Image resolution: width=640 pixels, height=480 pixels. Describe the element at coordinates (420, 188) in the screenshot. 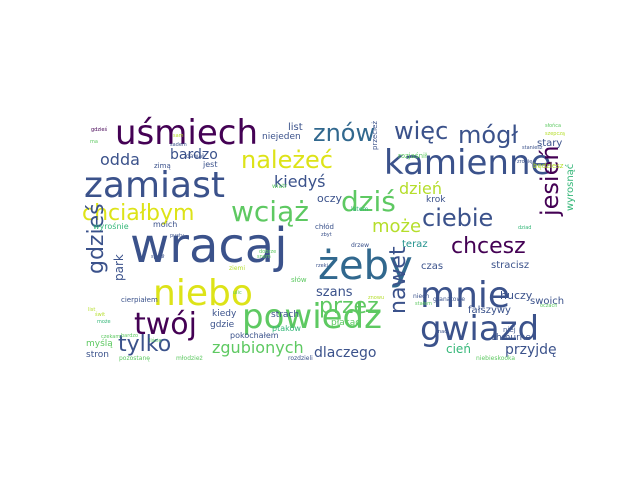

I see `word-dzien: dzień` at that location.